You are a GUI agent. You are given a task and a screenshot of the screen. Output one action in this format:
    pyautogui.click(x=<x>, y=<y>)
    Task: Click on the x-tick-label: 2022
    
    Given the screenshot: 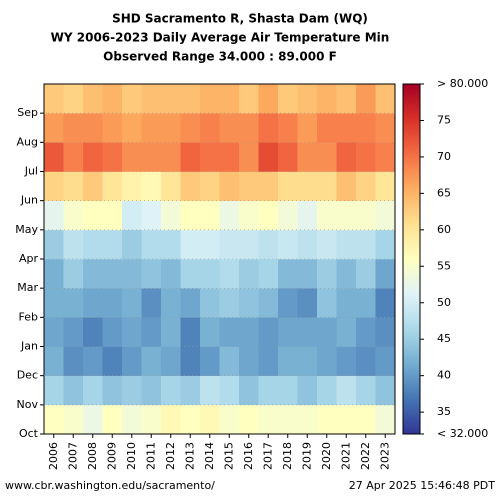 What is the action you would take?
    pyautogui.click(x=365, y=456)
    